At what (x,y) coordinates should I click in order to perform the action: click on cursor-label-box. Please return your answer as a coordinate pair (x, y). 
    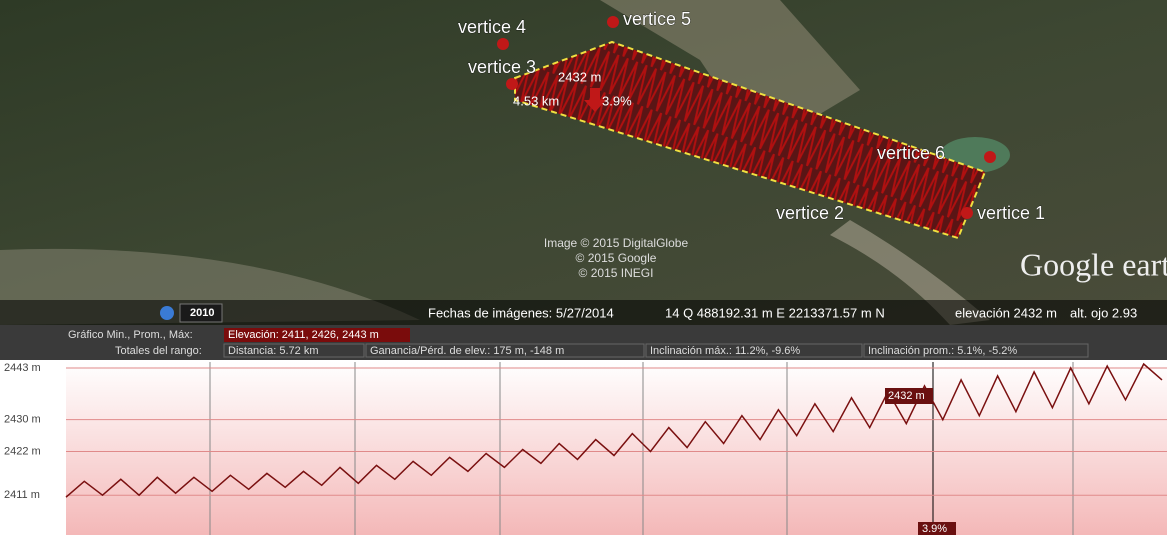
    Looking at the image, I should click on (909, 396).